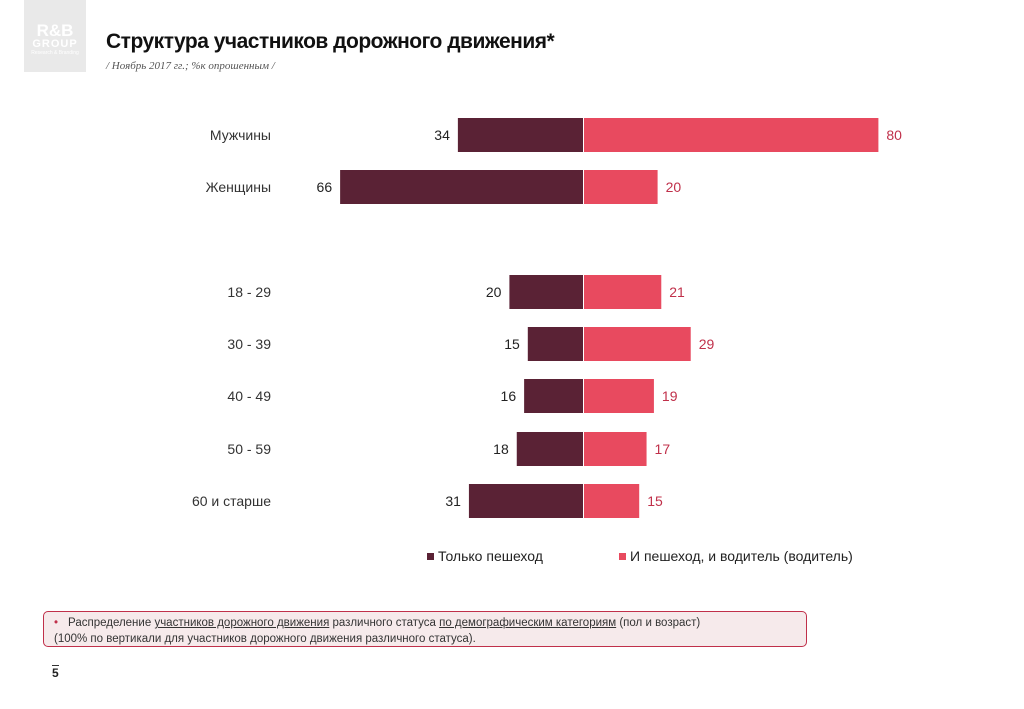 The height and width of the screenshot is (709, 1024). Describe the element at coordinates (330, 41) in the screenshot. I see `page-title: Структура участников дорожного движения*` at that location.